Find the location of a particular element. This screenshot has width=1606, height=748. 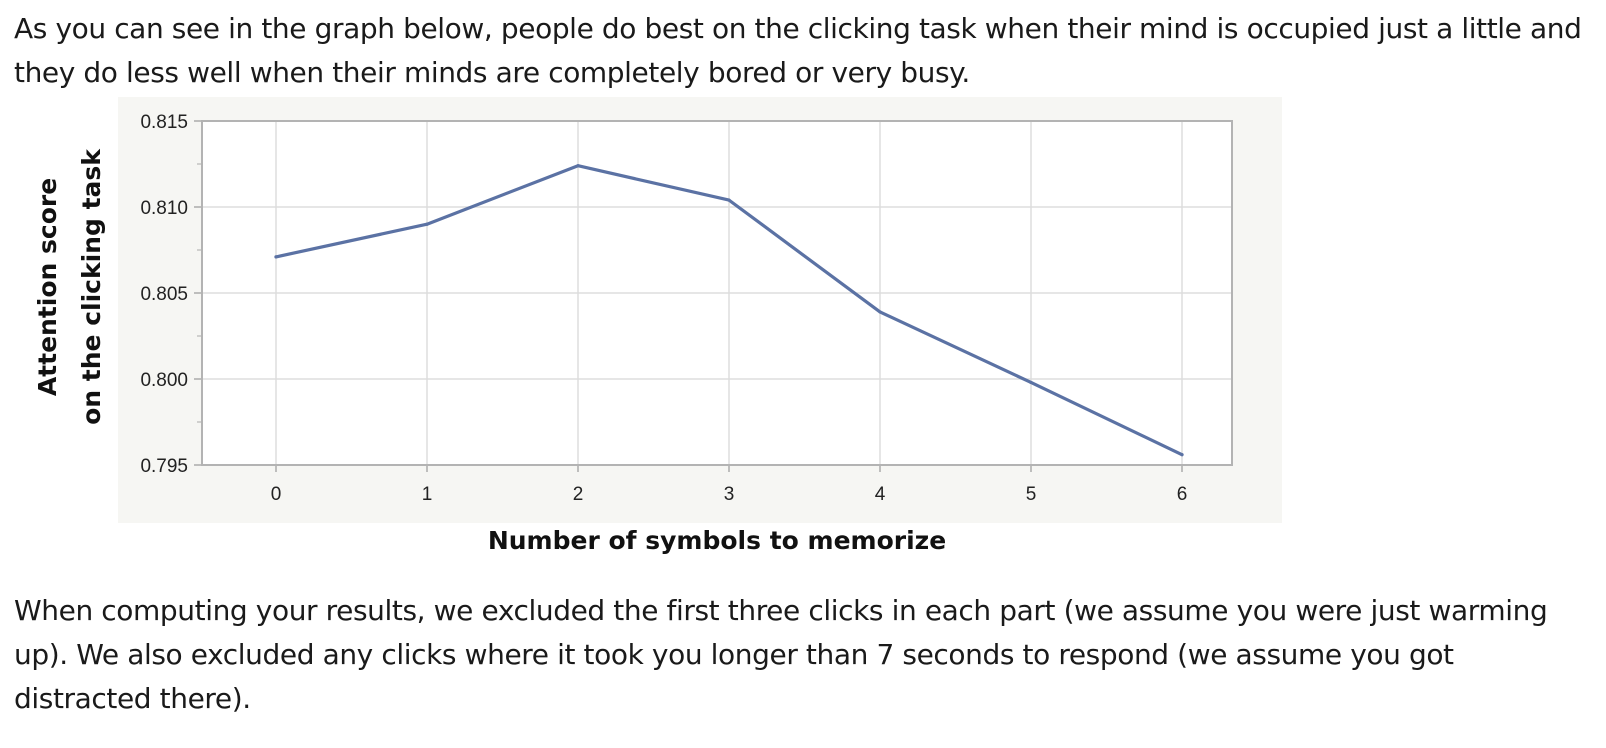

y-axis-title-line: on the clicking task is located at coordinates (91, 286).